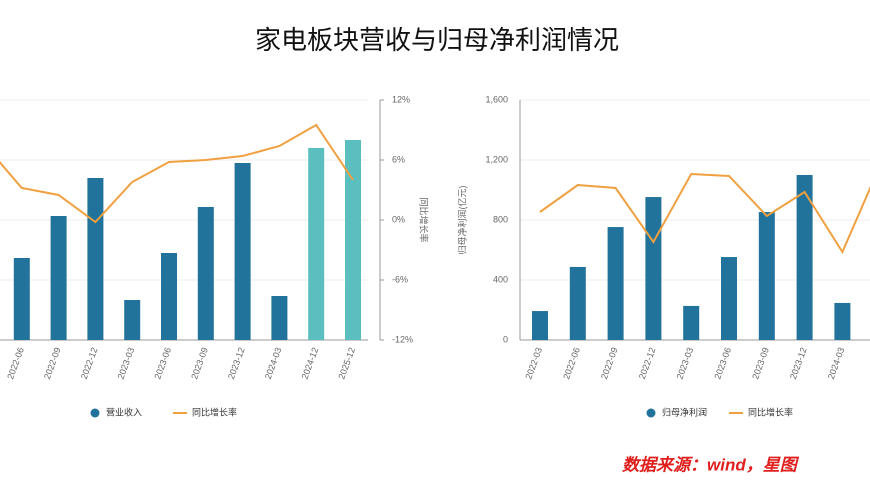  Describe the element at coordinates (533, 363) in the screenshot. I see `x-tick-label: 2022-03` at that location.